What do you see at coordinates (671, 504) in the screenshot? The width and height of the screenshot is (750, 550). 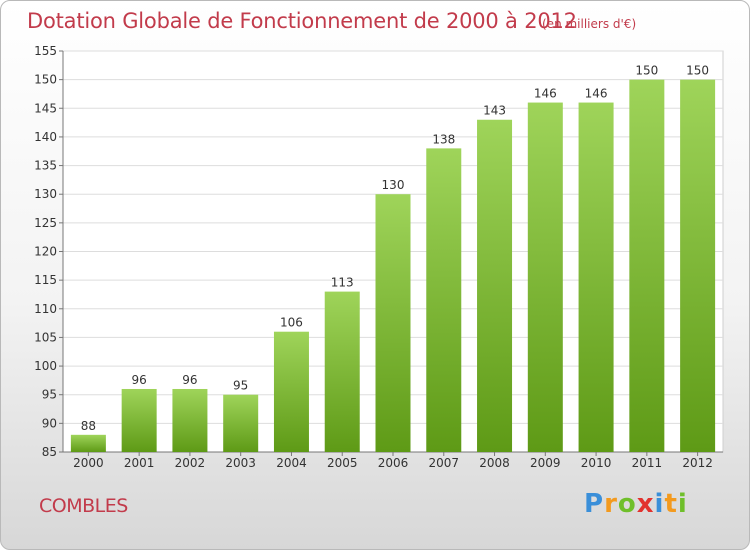 I see `logo-letter: t` at bounding box center [671, 504].